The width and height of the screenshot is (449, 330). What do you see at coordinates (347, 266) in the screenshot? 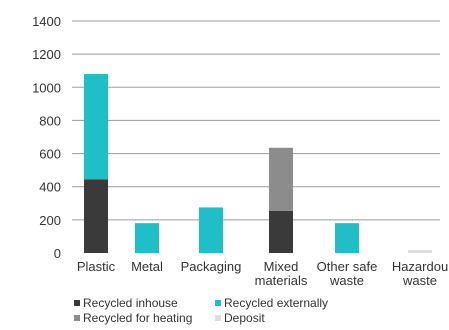
I see `x-category-label-line: Other safe` at bounding box center [347, 266].